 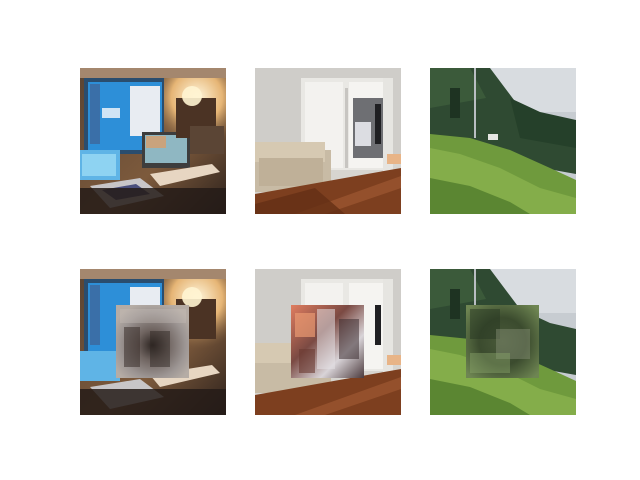 I want to click on desk-scene-original-image, so click(x=153, y=141).